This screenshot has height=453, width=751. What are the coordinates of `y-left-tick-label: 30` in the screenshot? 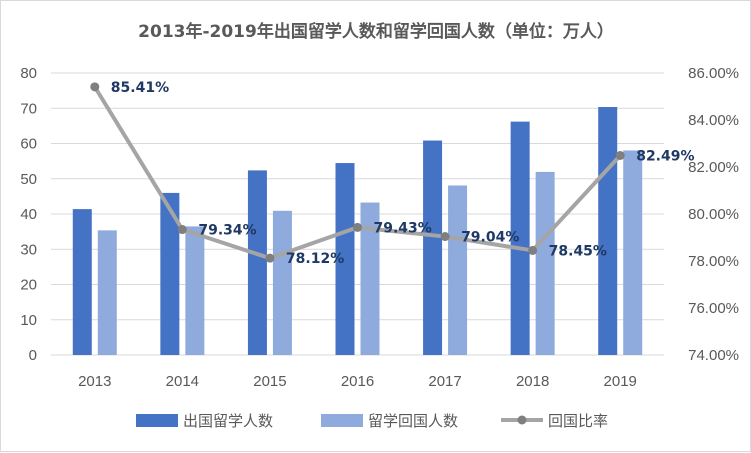 It's located at (28, 249).